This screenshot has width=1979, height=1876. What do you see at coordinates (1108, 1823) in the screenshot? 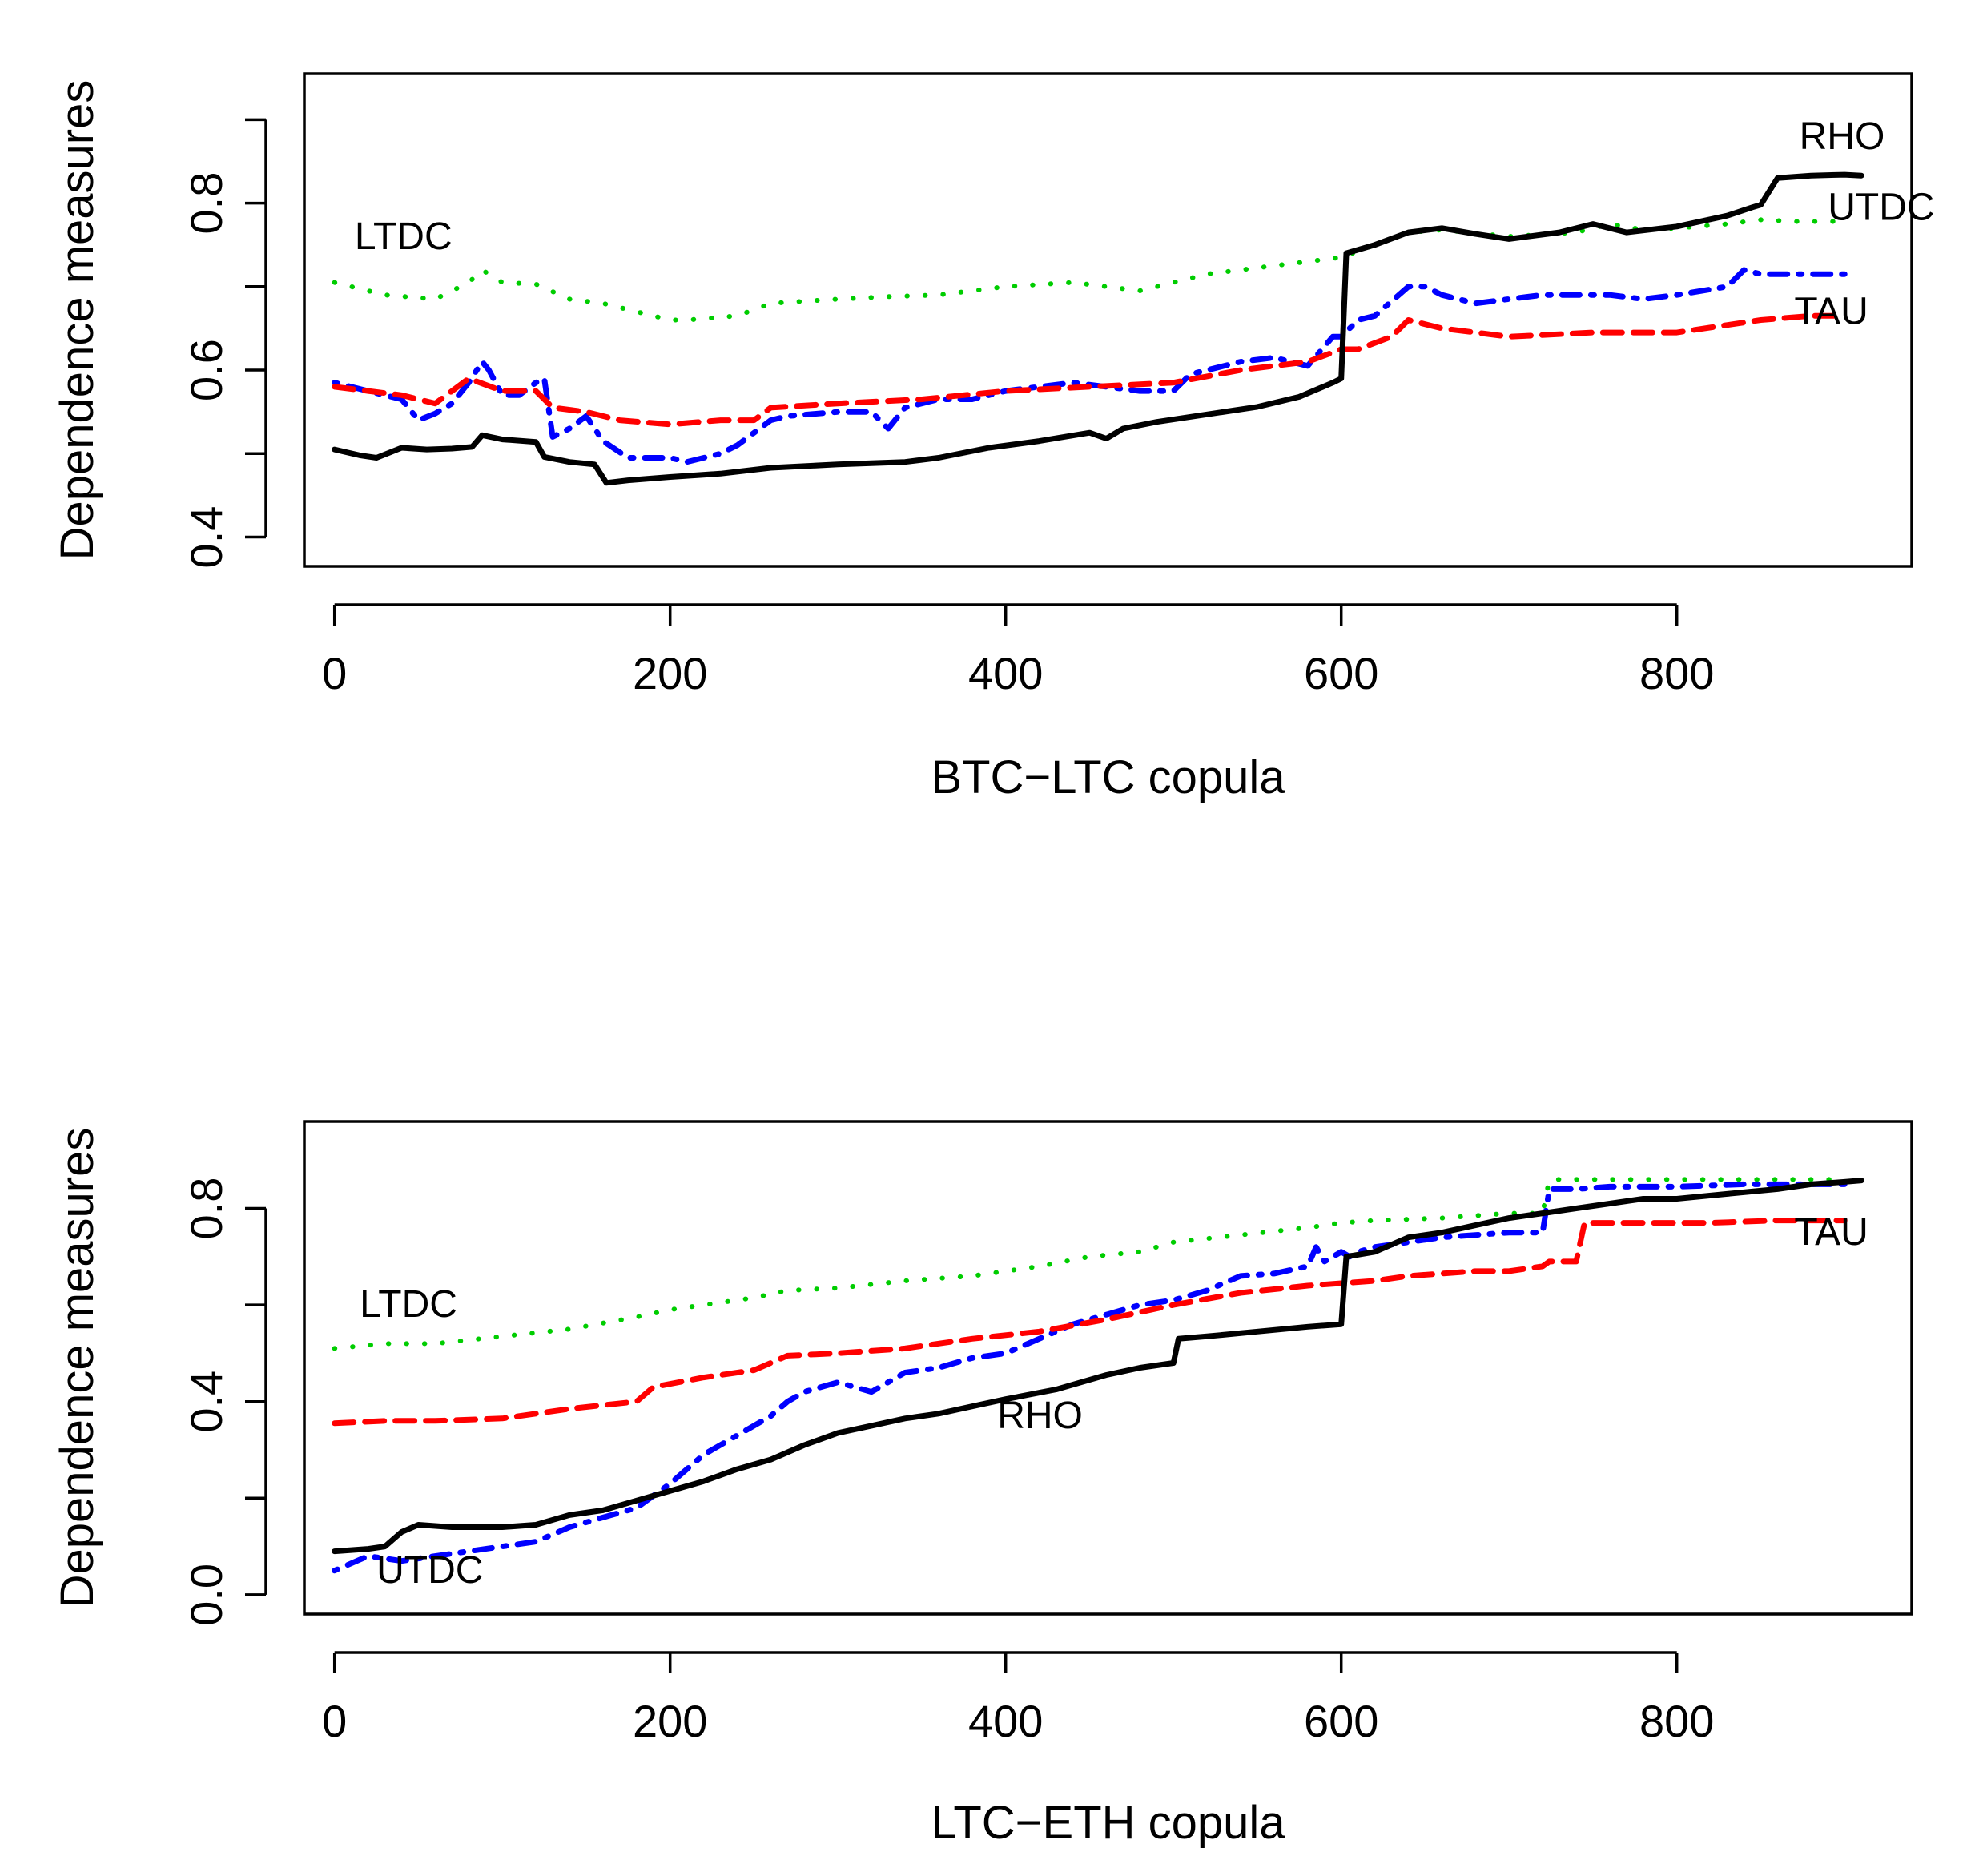
I see `x-axis-title: LTC−ETH copula` at bounding box center [1108, 1823].